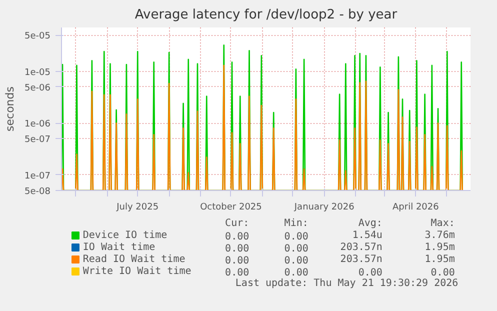 Image resolution: width=497 pixels, height=311 pixels. Describe the element at coordinates (37, 73) in the screenshot. I see `y-tick-label: 1e-05` at that location.